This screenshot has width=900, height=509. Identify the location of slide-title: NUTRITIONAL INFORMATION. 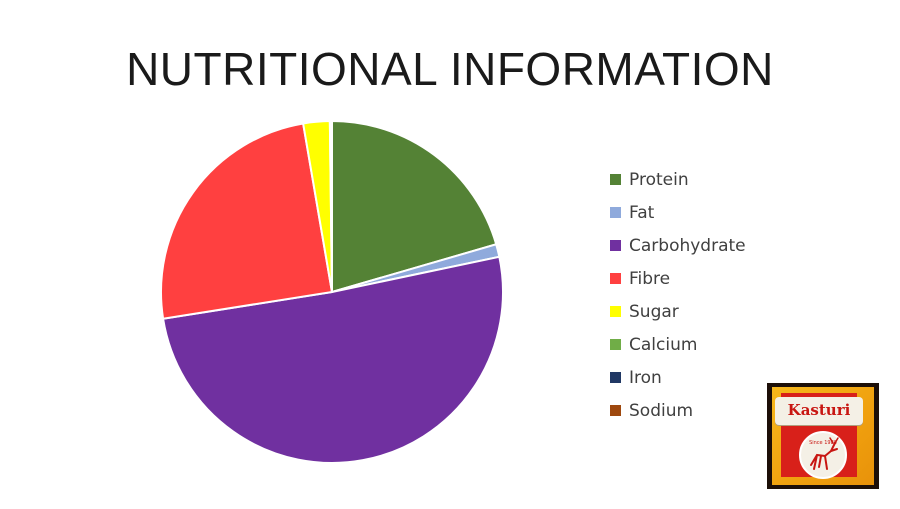
(450, 69).